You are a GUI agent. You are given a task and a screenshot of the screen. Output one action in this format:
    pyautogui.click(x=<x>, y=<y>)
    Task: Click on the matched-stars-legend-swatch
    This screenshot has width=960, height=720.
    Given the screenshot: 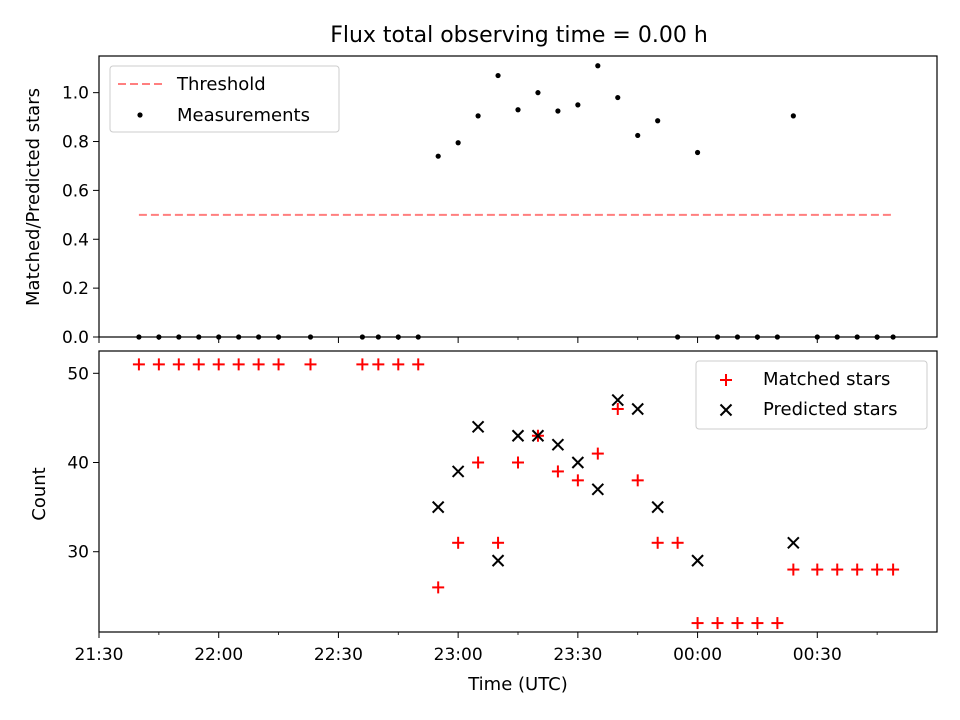 What is the action you would take?
    pyautogui.click(x=726, y=380)
    